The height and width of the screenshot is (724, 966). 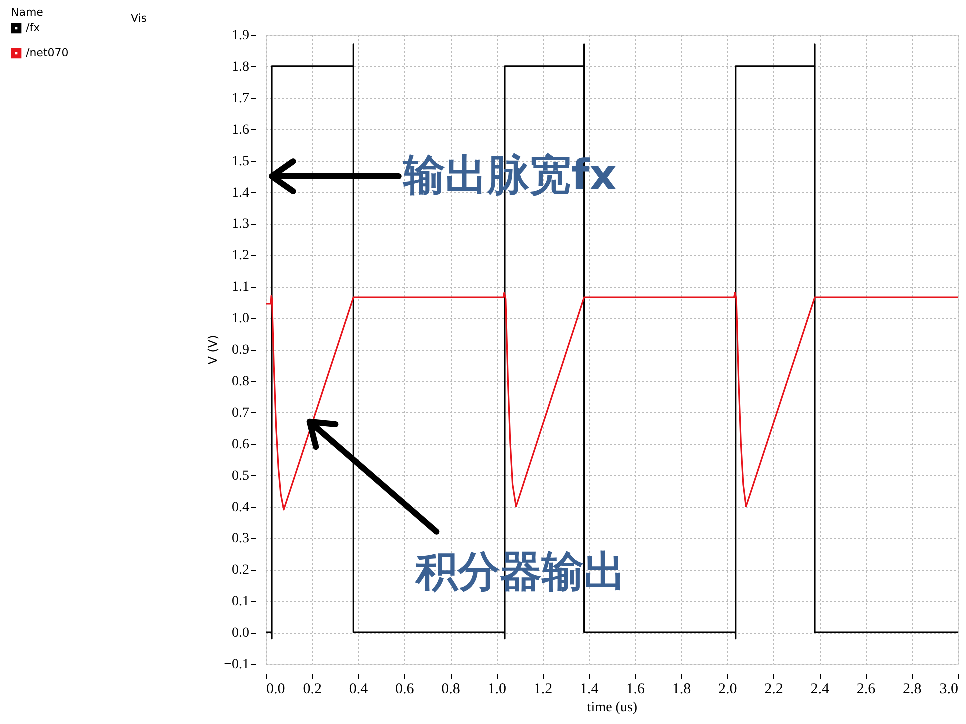 What do you see at coordinates (241, 350) in the screenshot?
I see `y-tick-label: 0.9` at bounding box center [241, 350].